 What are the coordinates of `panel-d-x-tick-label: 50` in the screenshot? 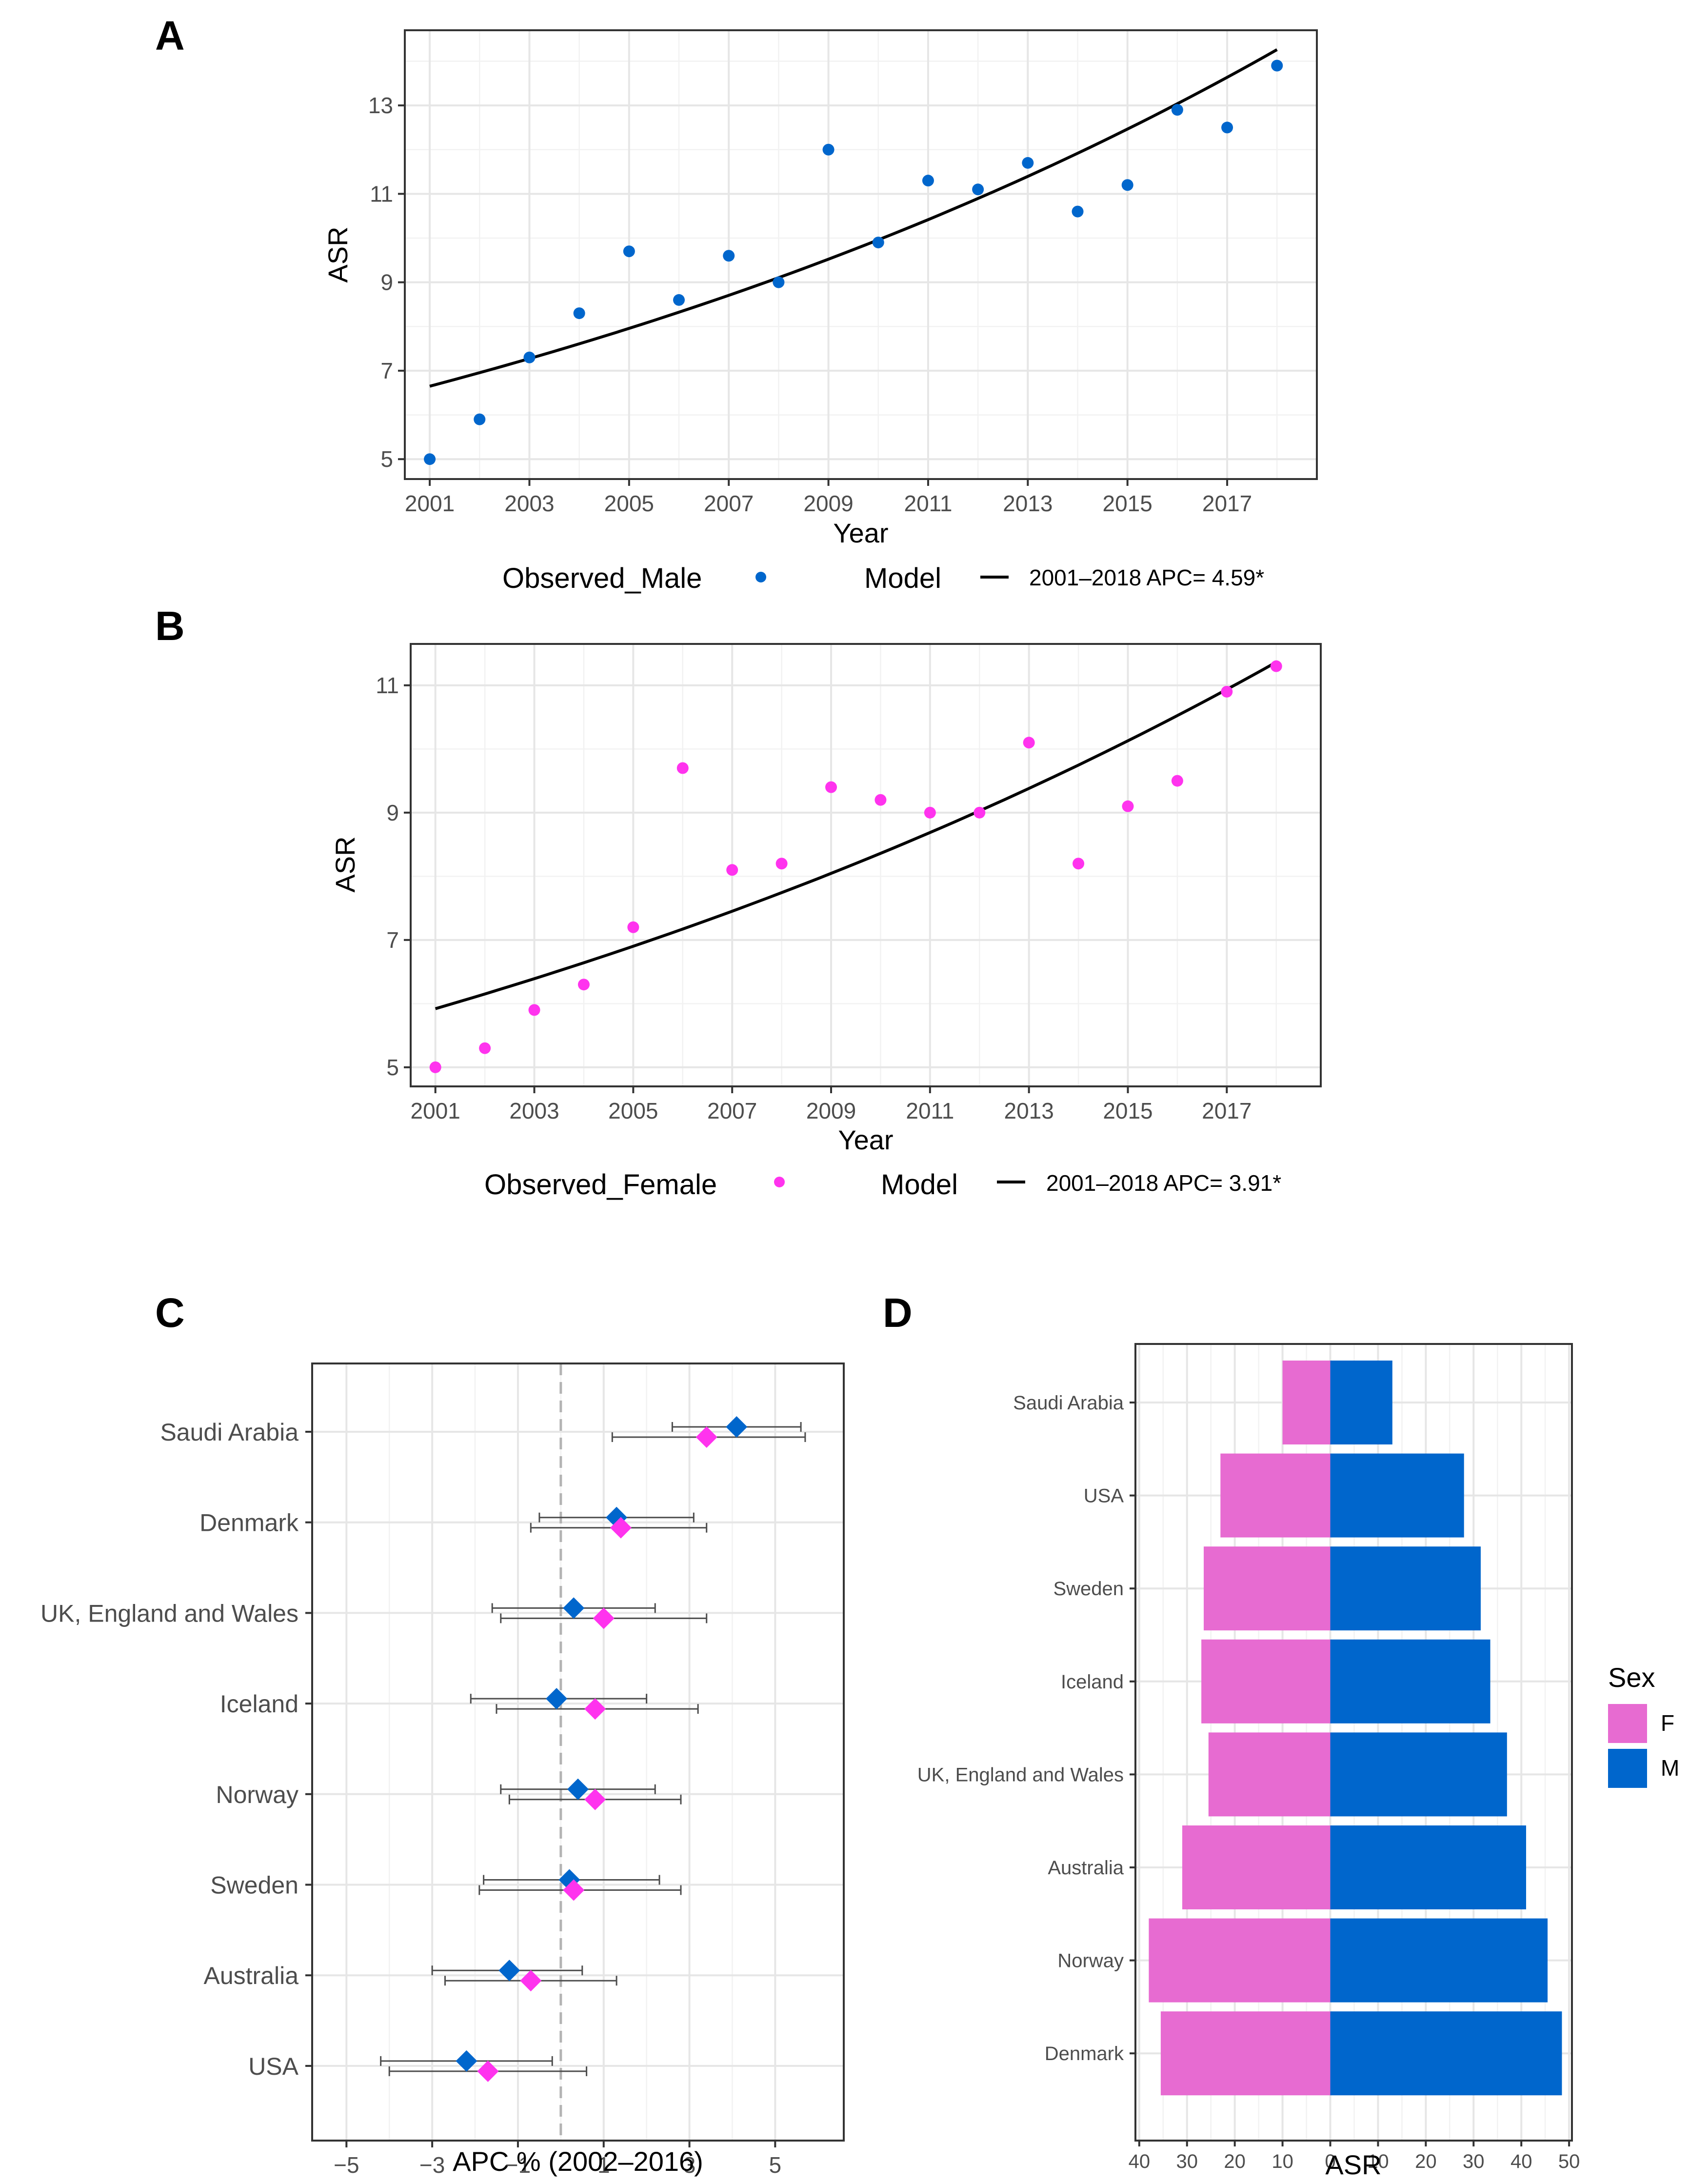 It's located at (1569, 2161).